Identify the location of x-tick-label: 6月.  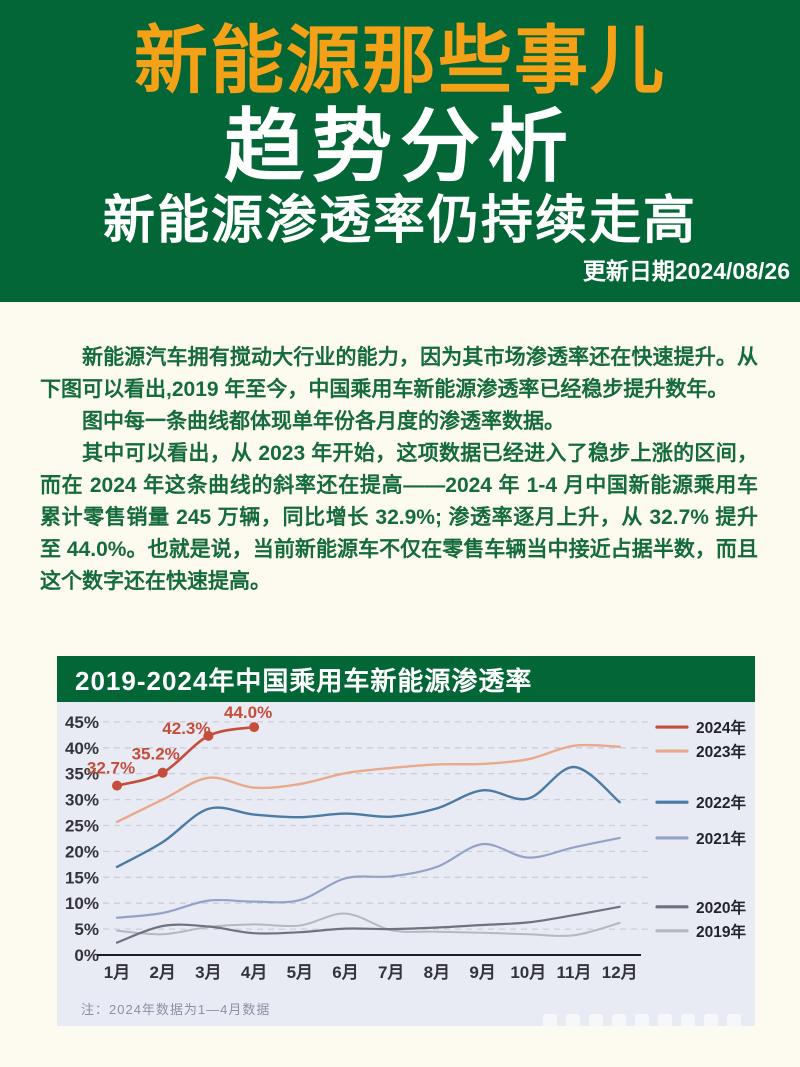
(345, 972).